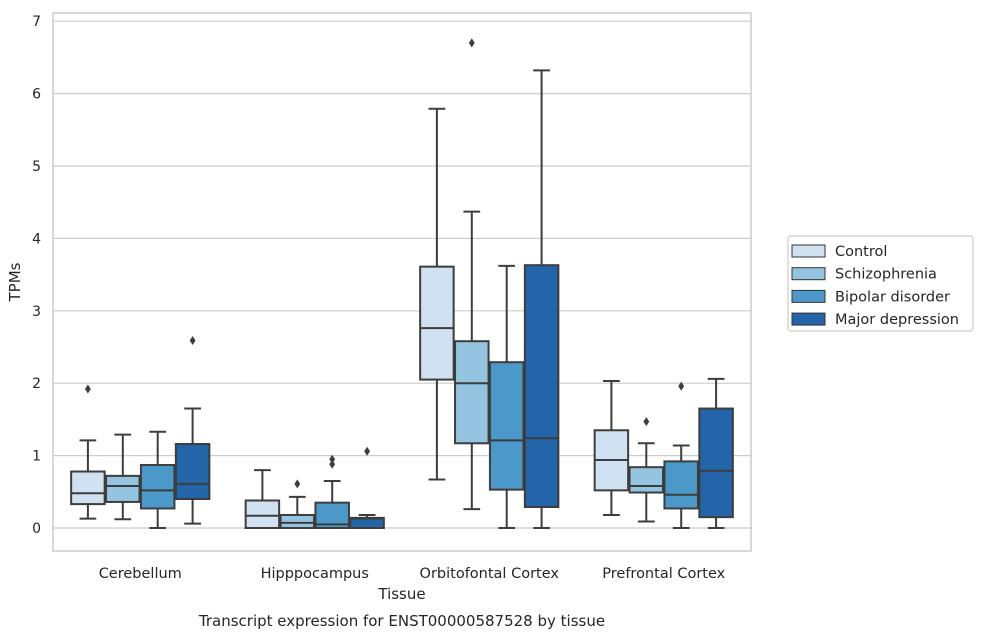 Image resolution: width=983 pixels, height=638 pixels. I want to click on y-tick-label: 2, so click(36, 384).